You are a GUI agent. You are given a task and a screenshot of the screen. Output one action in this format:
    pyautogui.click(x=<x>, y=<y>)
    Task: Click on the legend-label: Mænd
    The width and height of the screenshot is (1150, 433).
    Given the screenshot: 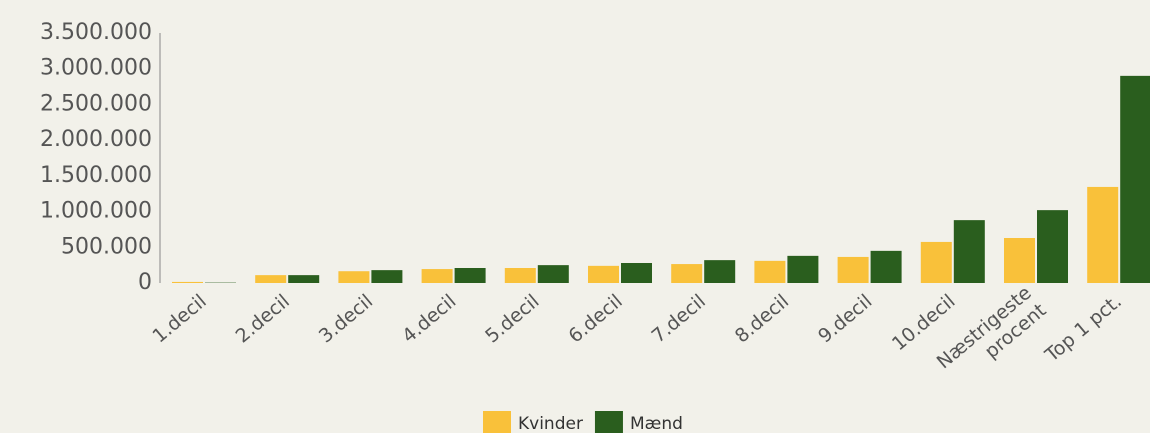 What is the action you would take?
    pyautogui.click(x=656, y=423)
    